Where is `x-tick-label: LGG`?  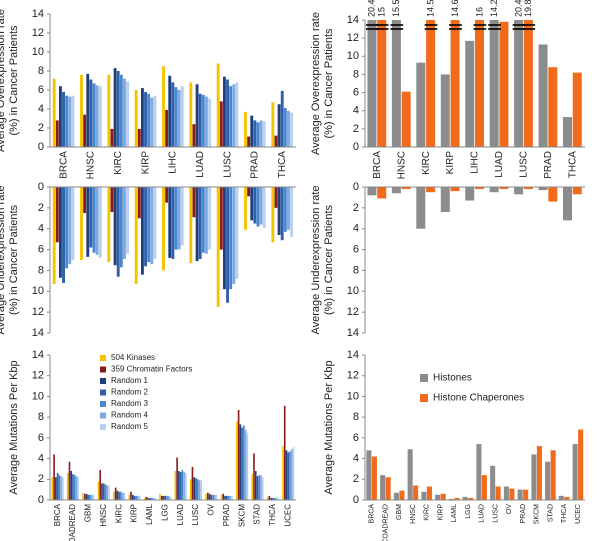
x-tick-label: LGG is located at coordinates (164, 512).